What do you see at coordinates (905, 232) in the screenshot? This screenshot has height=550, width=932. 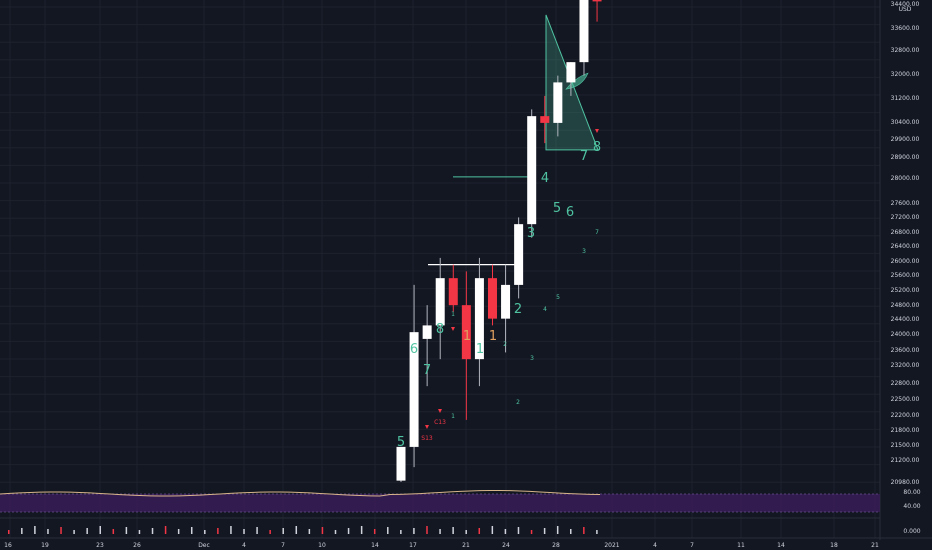 I see `price-tick-label: 26800.00` at bounding box center [905, 232].